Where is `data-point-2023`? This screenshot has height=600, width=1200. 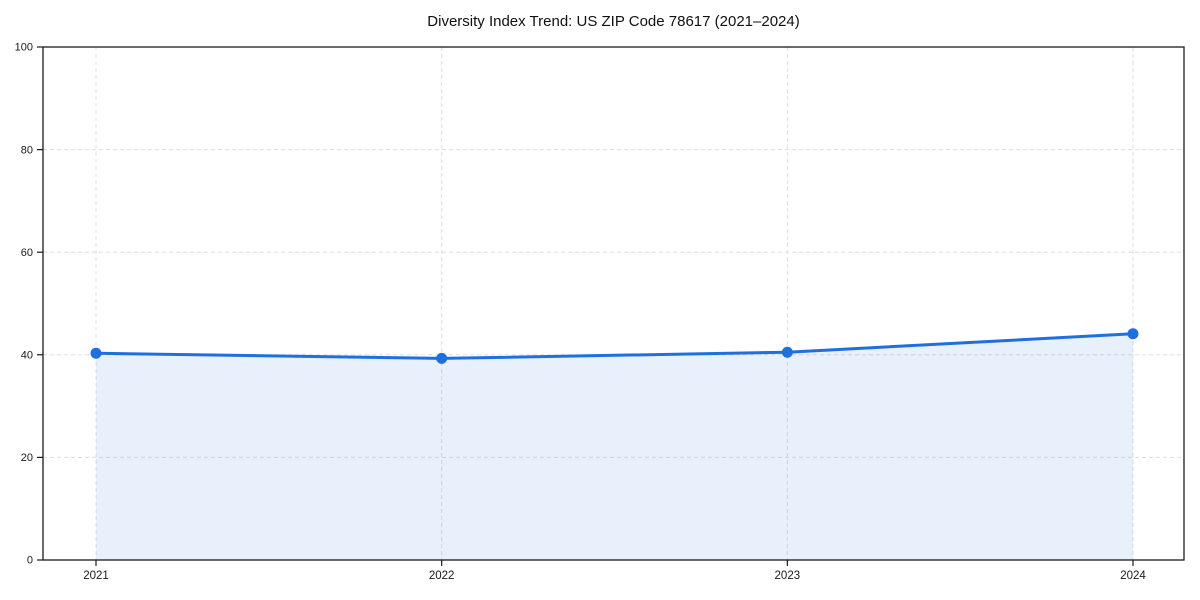 data-point-2023 is located at coordinates (787, 352).